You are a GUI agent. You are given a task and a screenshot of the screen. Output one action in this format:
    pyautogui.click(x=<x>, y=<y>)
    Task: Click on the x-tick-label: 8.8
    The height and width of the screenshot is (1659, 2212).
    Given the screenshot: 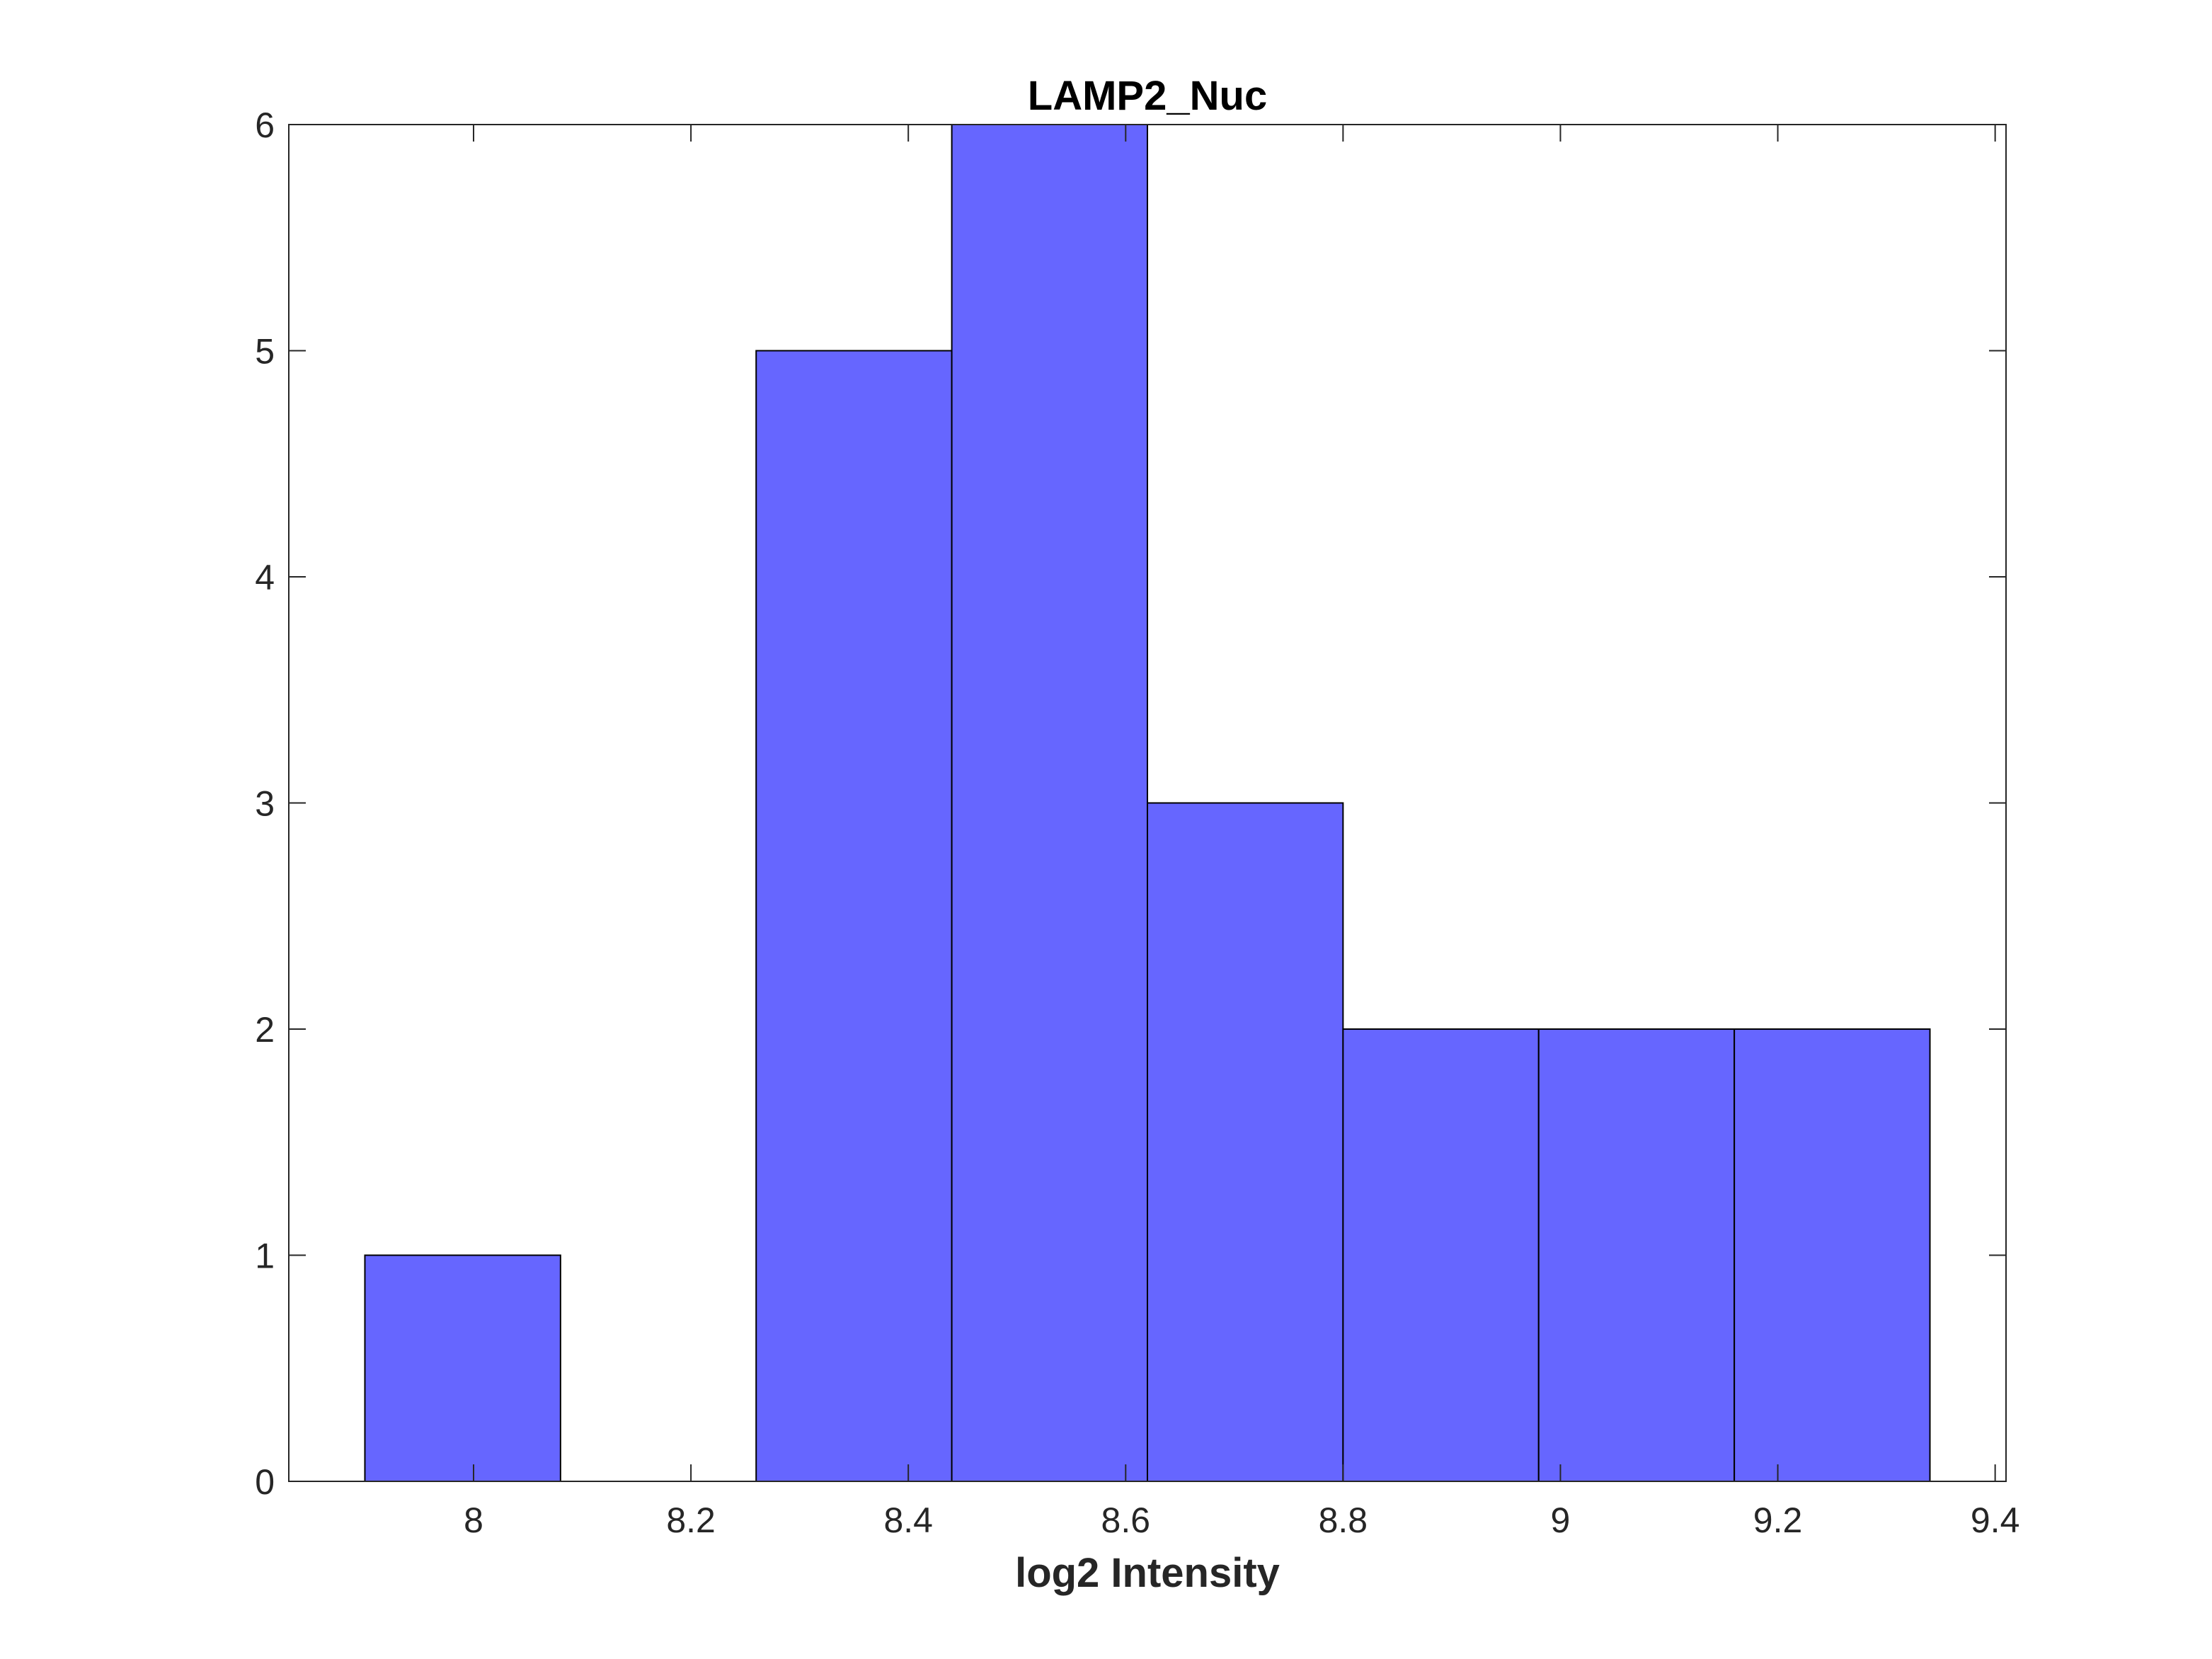 What is the action you would take?
    pyautogui.click(x=1343, y=1520)
    